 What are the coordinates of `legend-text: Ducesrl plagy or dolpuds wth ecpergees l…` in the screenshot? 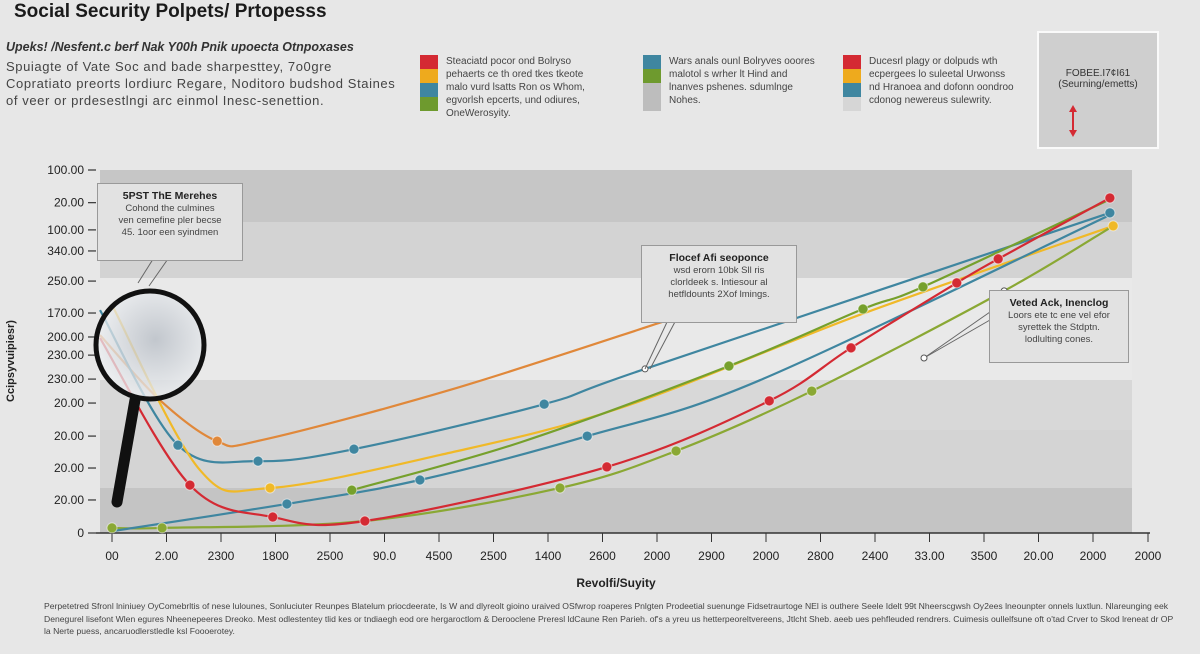 It's located at (941, 81).